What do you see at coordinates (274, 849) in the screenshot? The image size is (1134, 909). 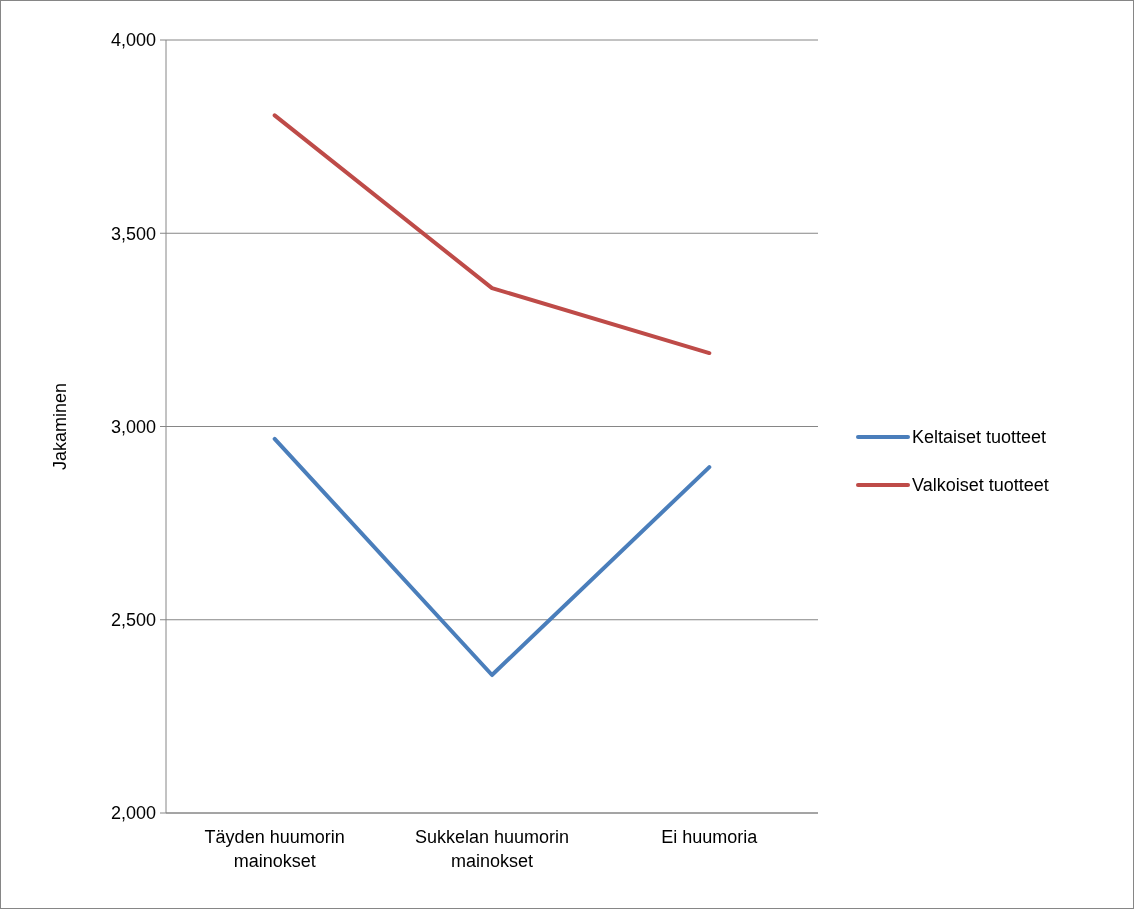 I see `x-tick-label: Täyden huumorin mainokset` at bounding box center [274, 849].